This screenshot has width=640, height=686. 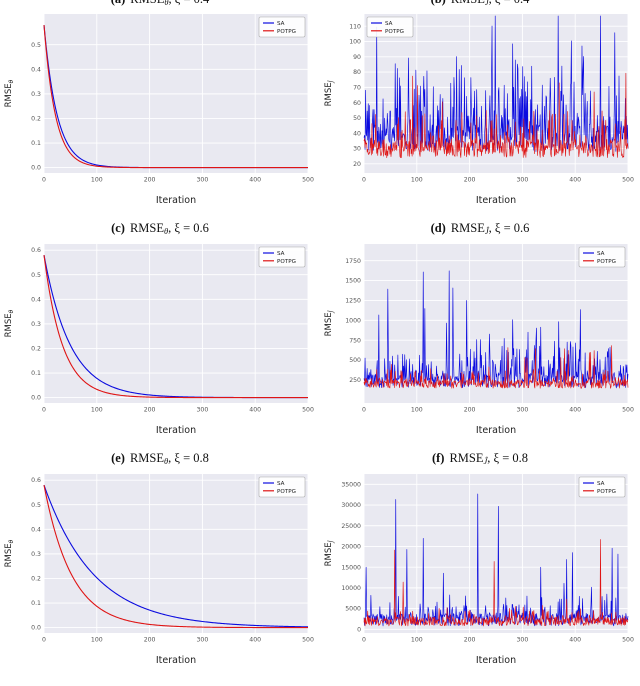 What do you see at coordinates (509, 3) in the screenshot?
I see `caption-post: , ξ = 0.4` at bounding box center [509, 3].